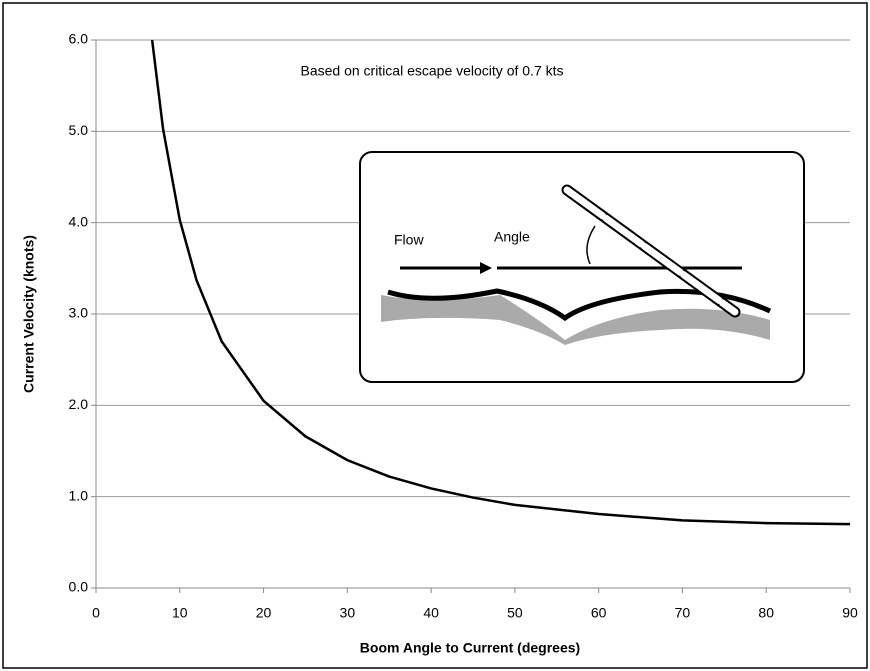 Image resolution: width=870 pixels, height=671 pixels. Describe the element at coordinates (599, 613) in the screenshot. I see `x-tick-label: 60` at that location.